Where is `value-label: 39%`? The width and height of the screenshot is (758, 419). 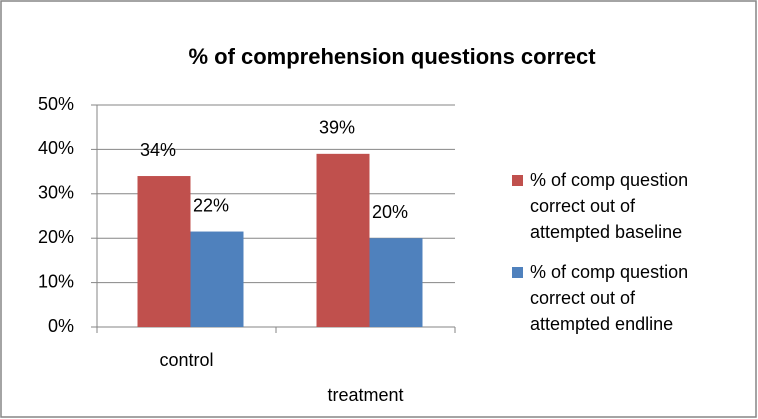
value-label: 39% is located at coordinates (337, 128).